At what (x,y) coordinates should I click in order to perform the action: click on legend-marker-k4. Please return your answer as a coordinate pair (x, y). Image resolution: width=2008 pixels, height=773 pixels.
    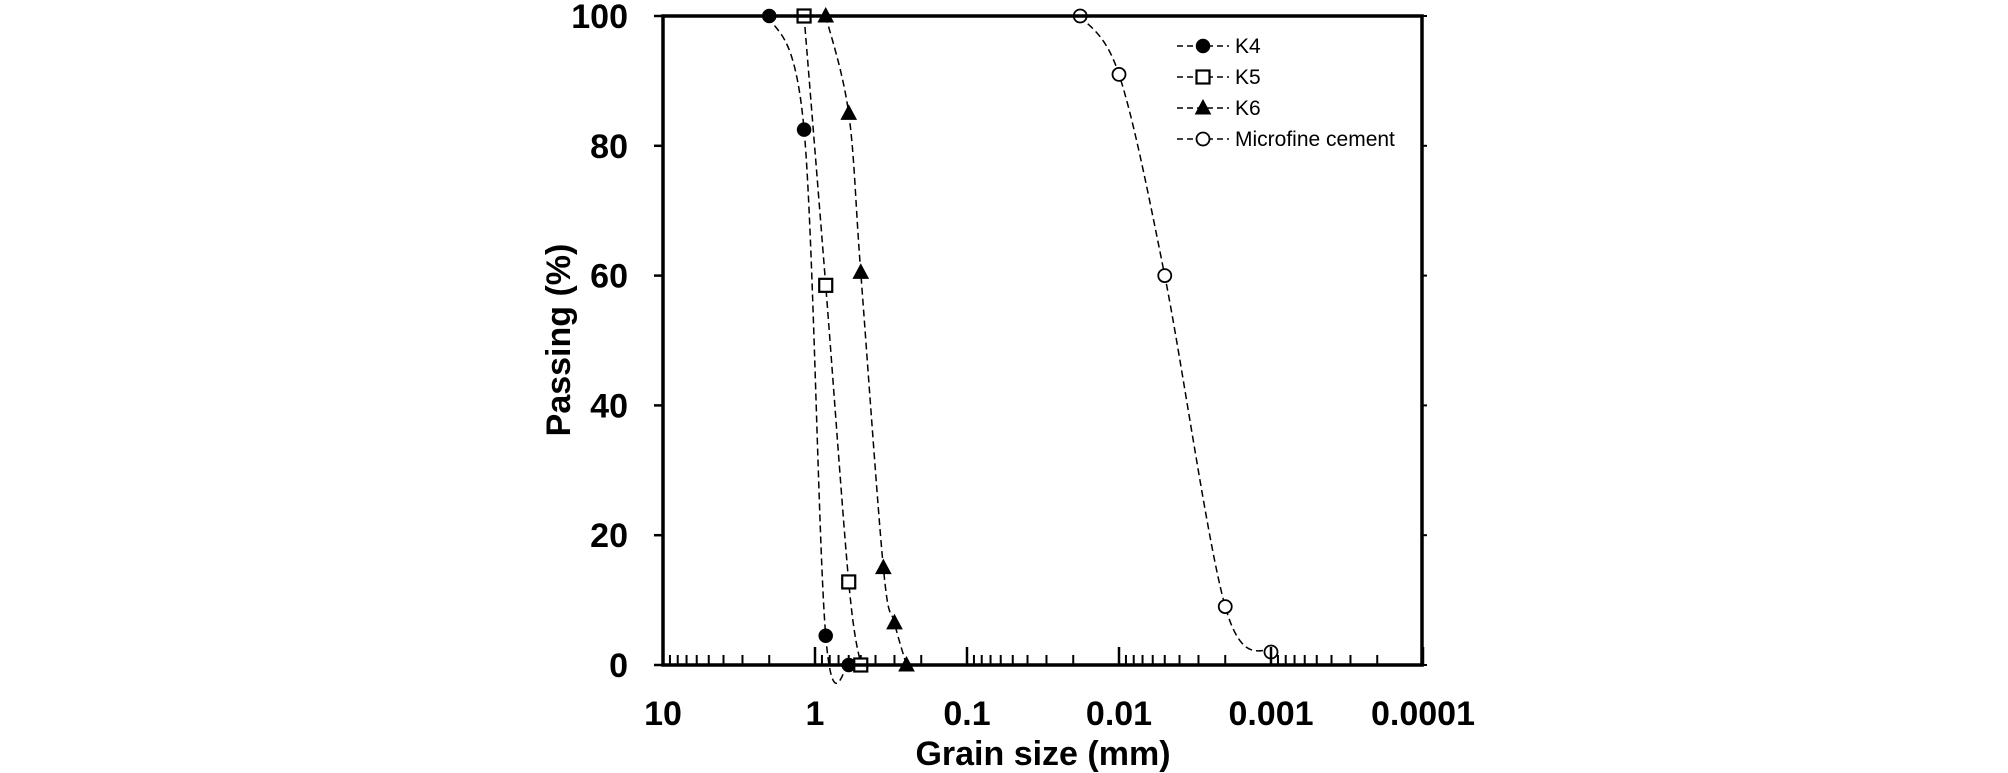
    Looking at the image, I should click on (1203, 46).